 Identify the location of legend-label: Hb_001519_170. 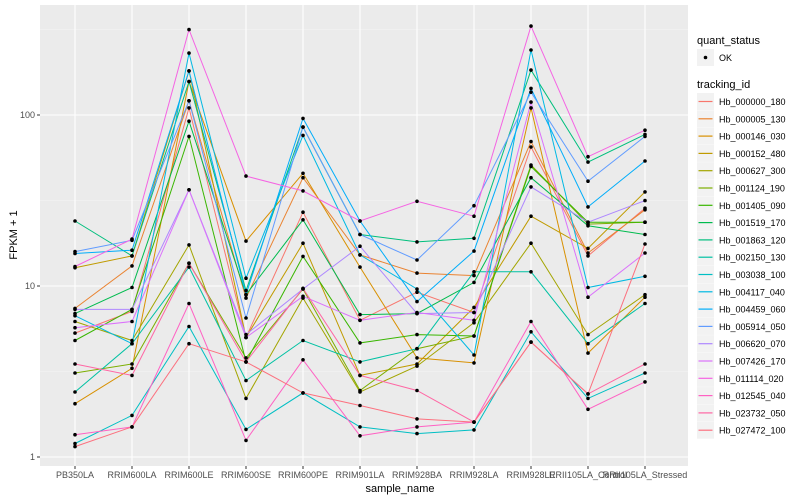
(752, 223).